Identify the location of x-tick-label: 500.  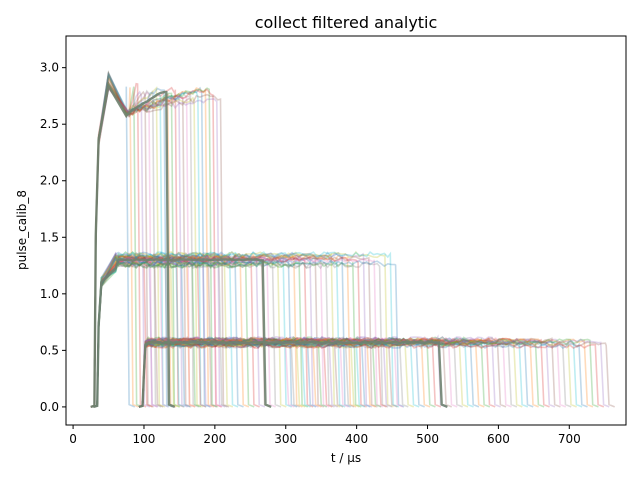
(427, 439).